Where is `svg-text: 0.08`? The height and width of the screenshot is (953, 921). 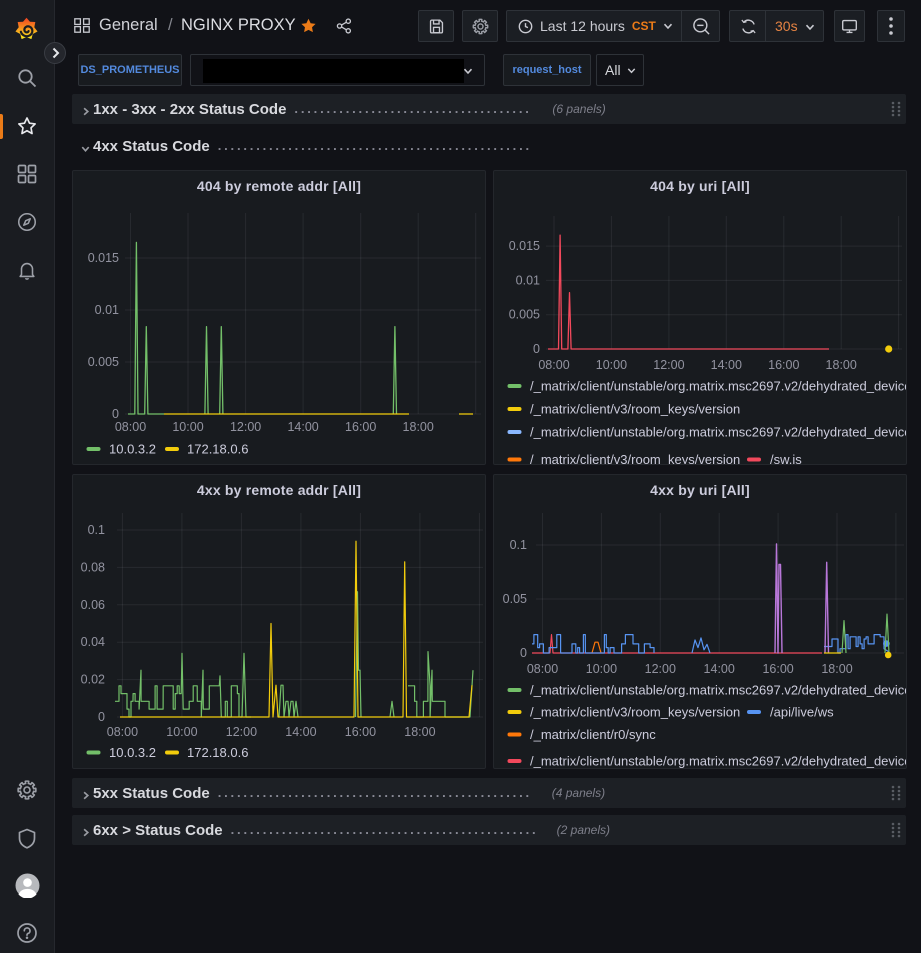
svg-text: 0.08 is located at coordinates (93, 567).